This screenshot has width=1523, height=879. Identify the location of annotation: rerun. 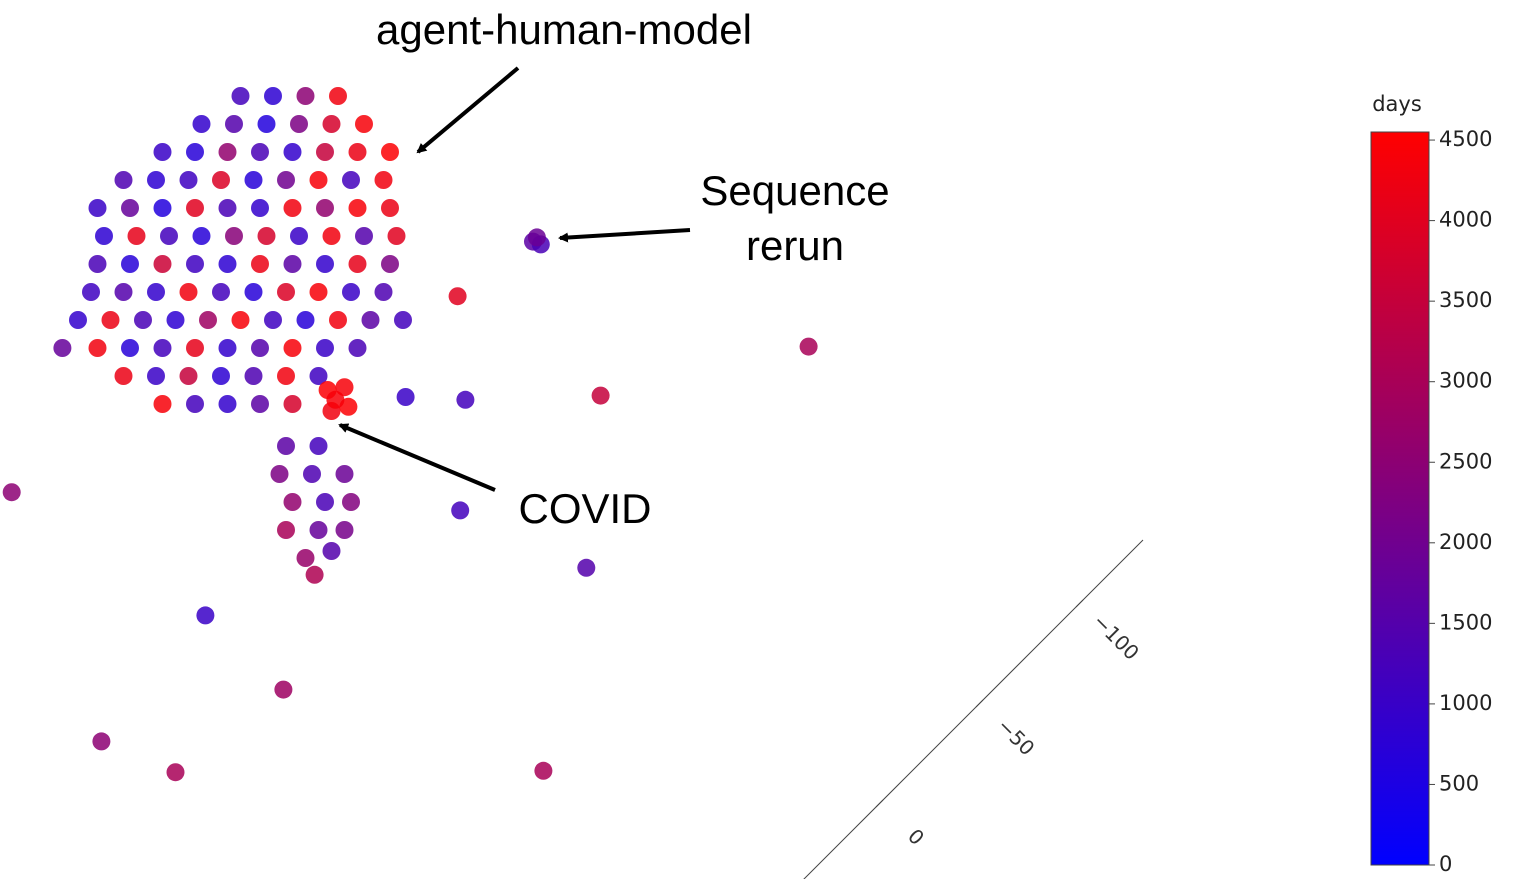
(795, 245).